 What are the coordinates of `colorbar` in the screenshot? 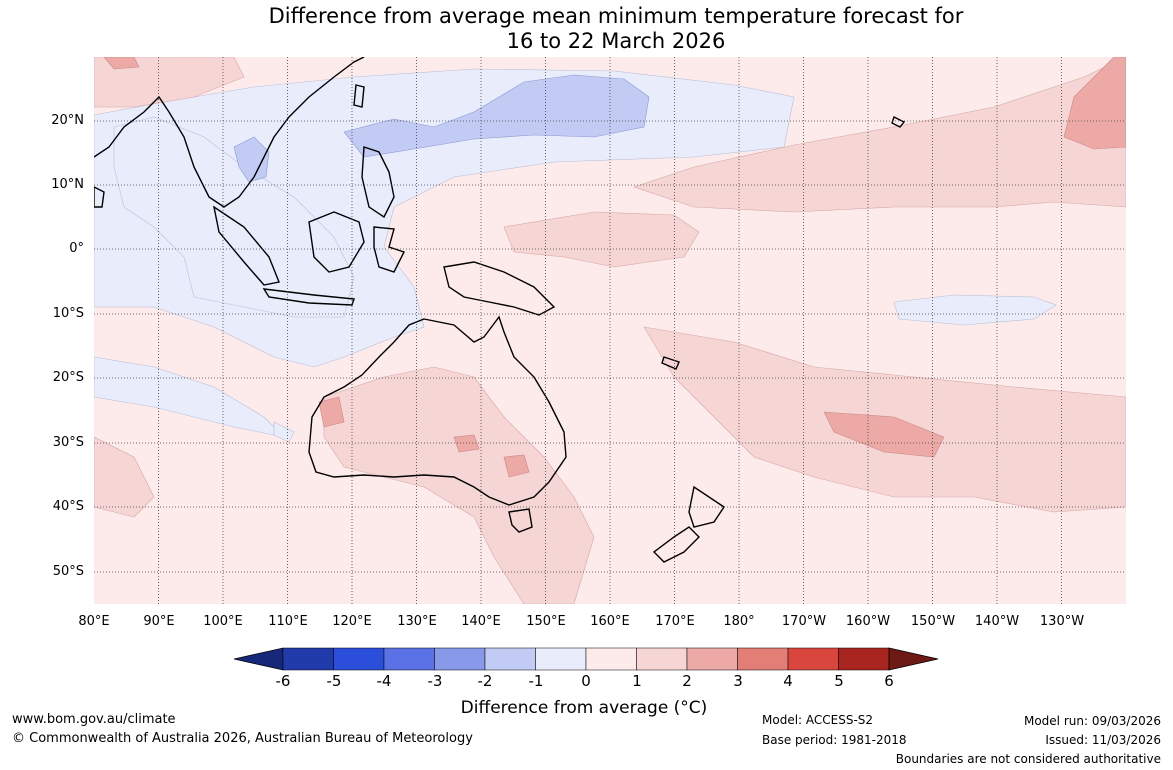 It's located at (586, 659).